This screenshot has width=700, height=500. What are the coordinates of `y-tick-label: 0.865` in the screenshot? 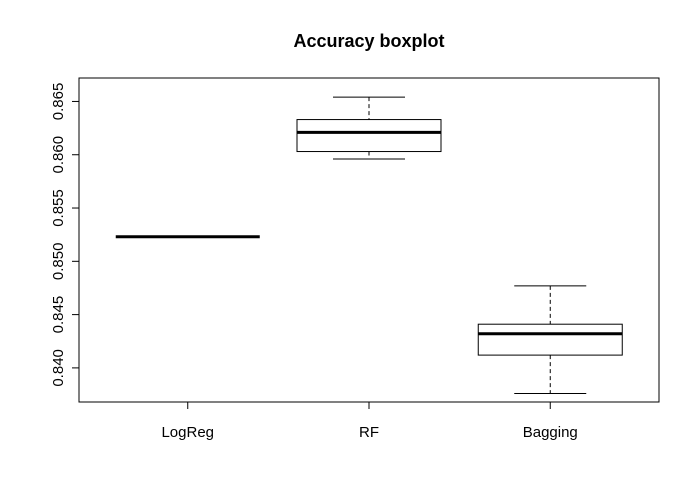 It's located at (58, 102).